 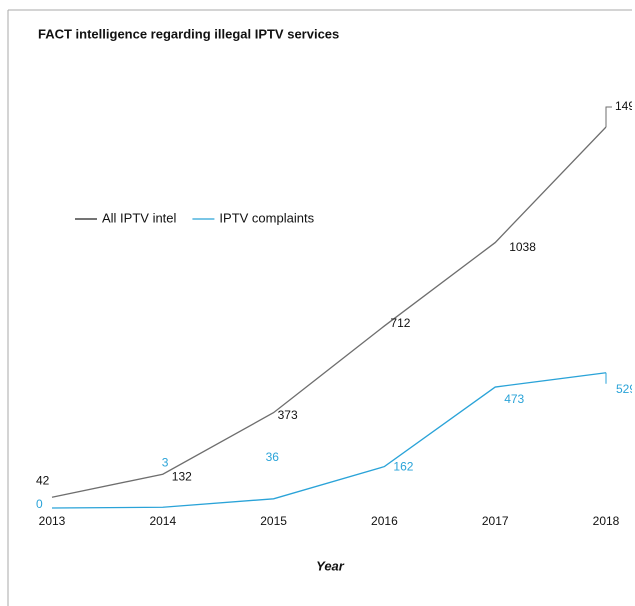 What do you see at coordinates (514, 399) in the screenshot?
I see `data-label: 473` at bounding box center [514, 399].